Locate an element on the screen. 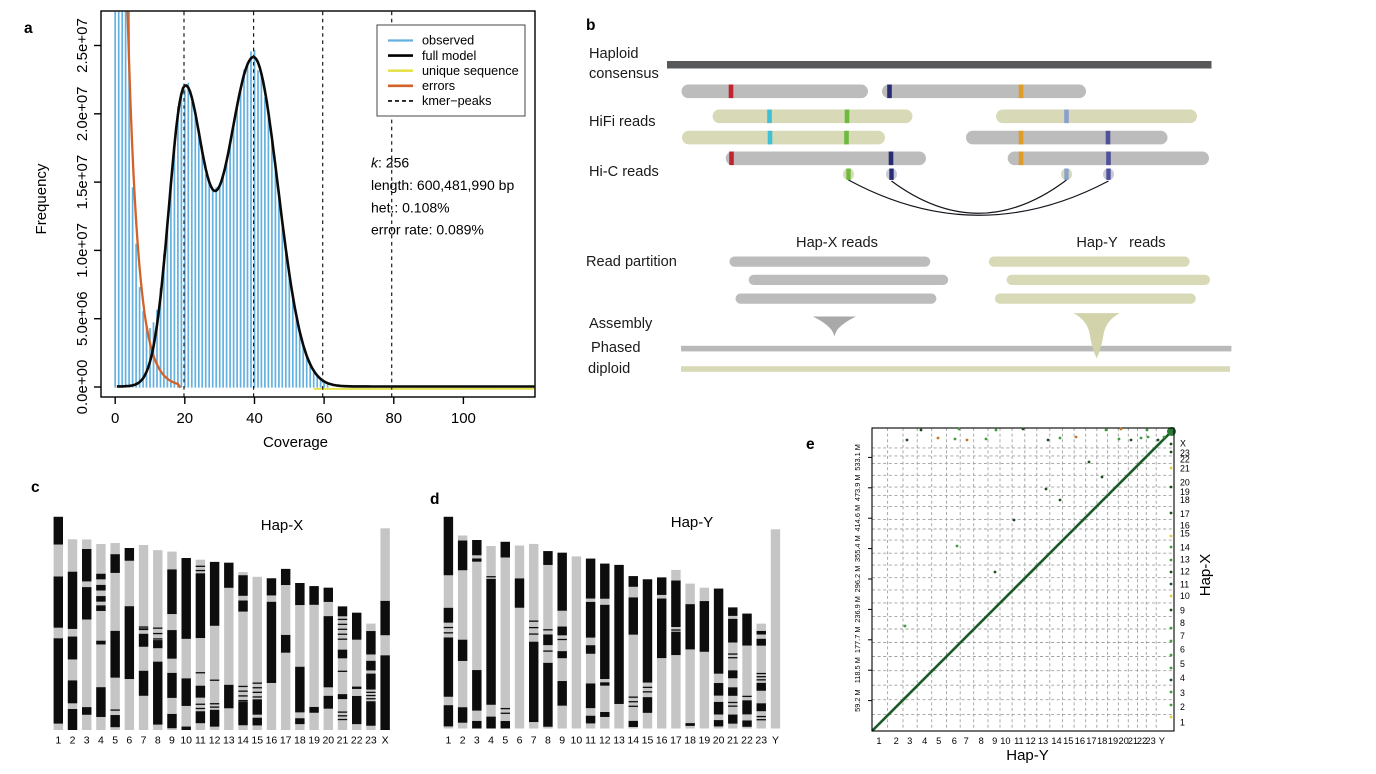  svg-text: 1.5e+07 is located at coordinates (82, 182).